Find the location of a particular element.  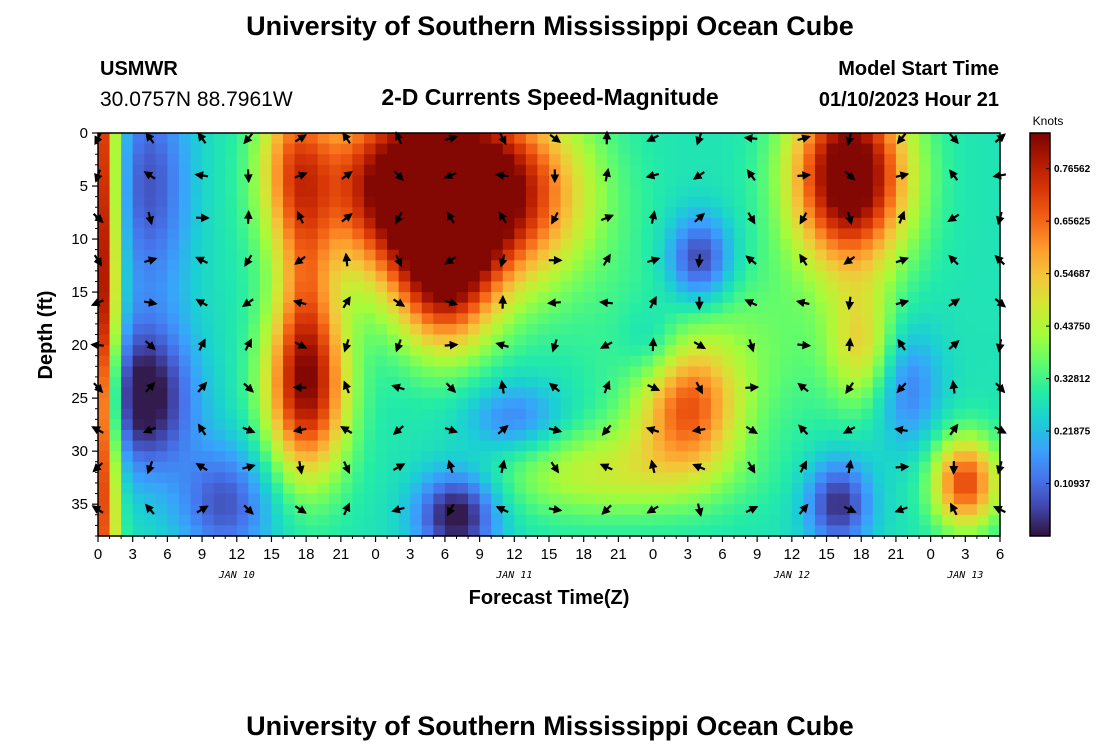

x-tick-label: 6 is located at coordinates (445, 554).